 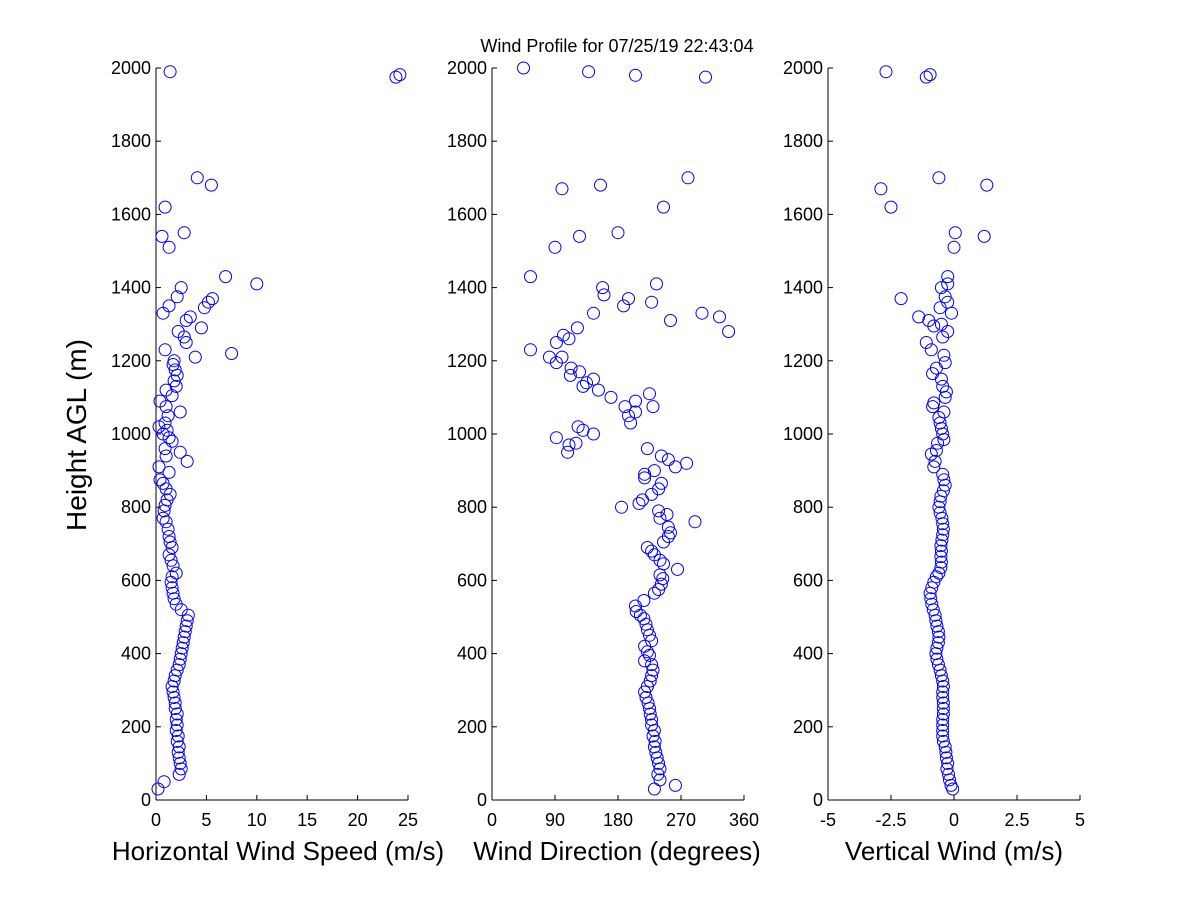 I want to click on x-tick-label: 15, so click(x=307, y=820).